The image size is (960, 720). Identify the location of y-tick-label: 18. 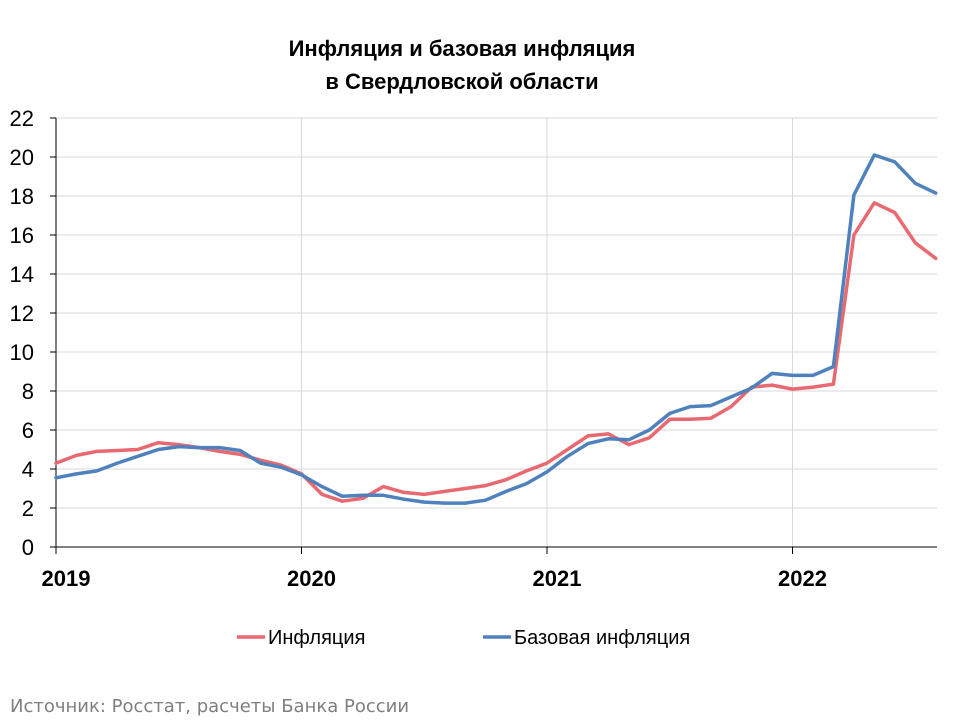
(22, 196).